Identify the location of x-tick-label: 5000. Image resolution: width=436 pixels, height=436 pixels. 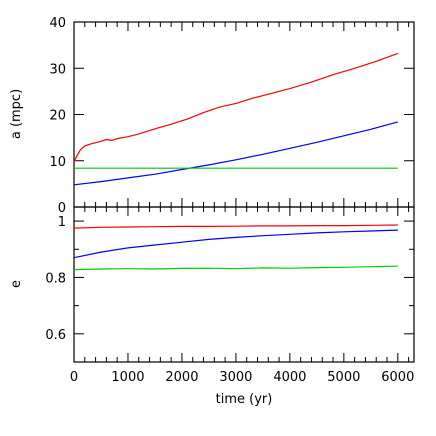
(343, 377).